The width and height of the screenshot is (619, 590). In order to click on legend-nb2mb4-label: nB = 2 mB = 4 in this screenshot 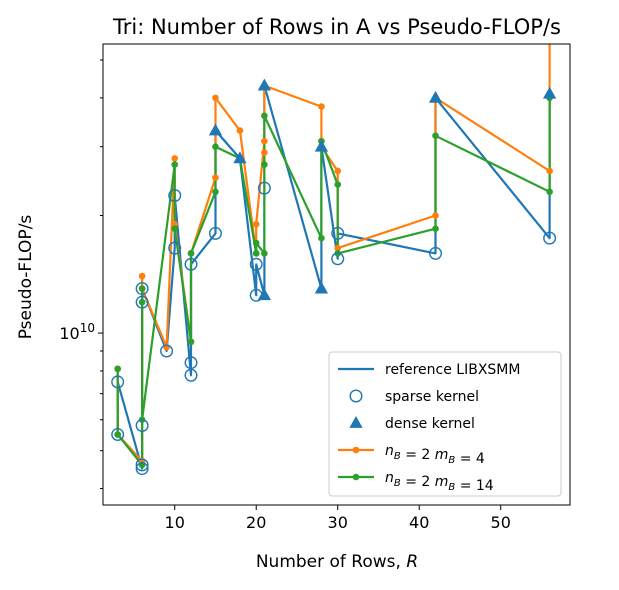, I will do `click(435, 455)`.